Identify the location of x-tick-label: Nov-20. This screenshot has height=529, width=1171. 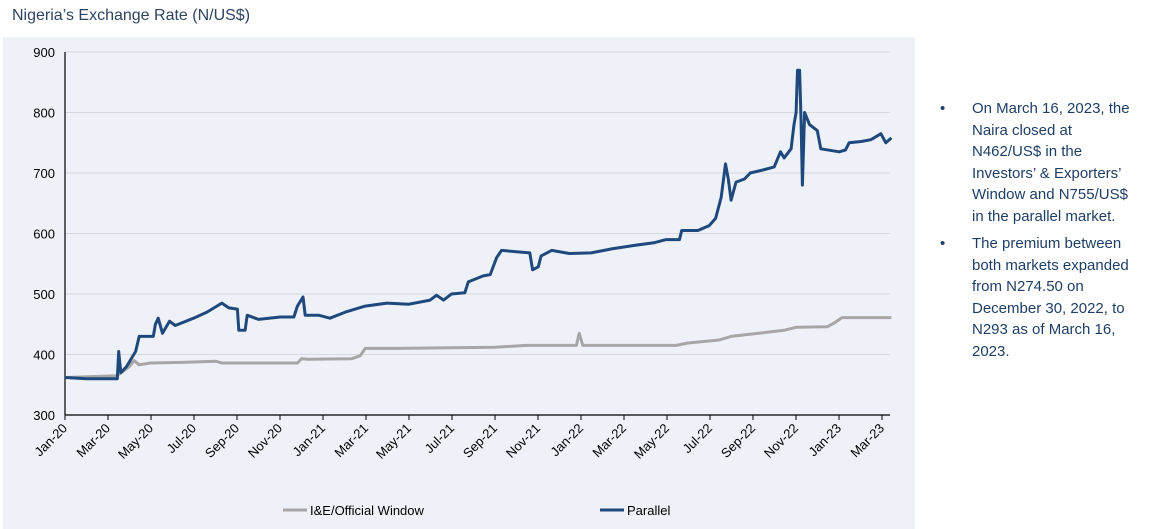
(265, 441).